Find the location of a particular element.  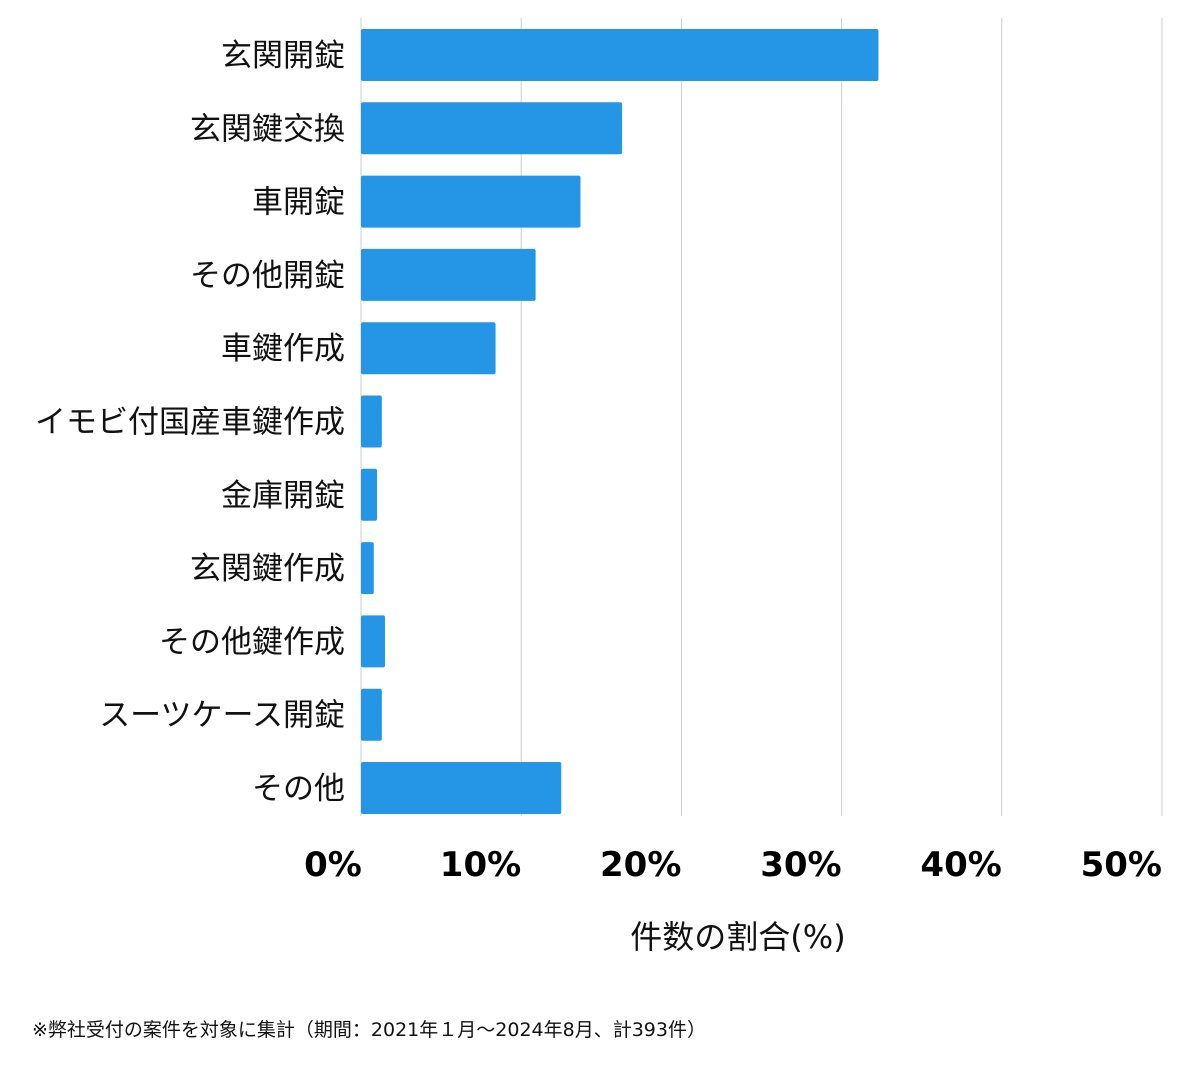

x-axis-title: 件数の割合(%) is located at coordinates (737, 937).